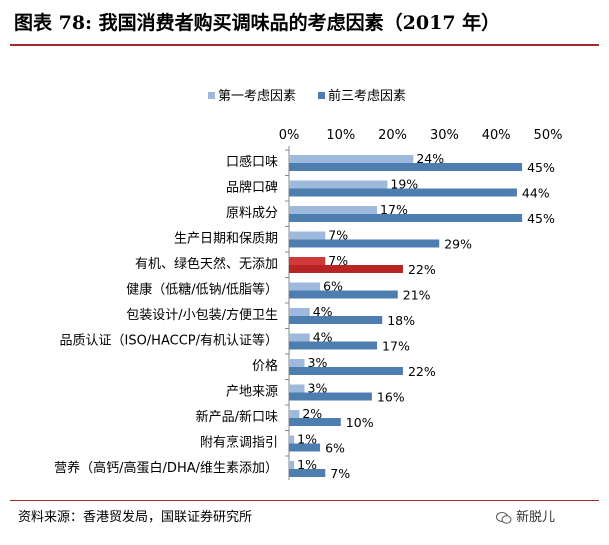 The width and height of the screenshot is (609, 545). Describe the element at coordinates (239, 443) in the screenshot. I see `y-tick-label: 附有烹调指引` at that location.